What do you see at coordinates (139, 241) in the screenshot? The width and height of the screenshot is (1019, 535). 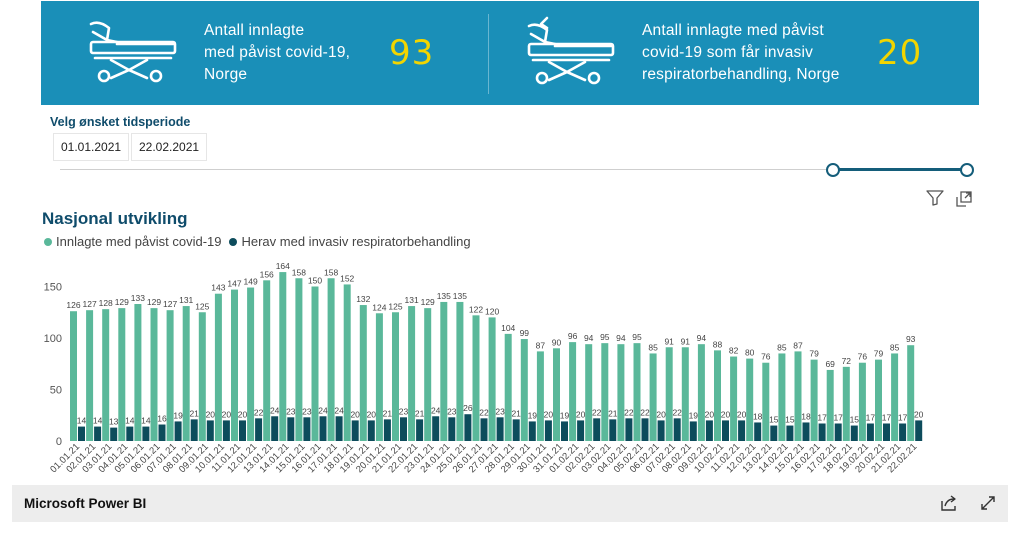 I see `legend-label-admitted: Innlagte med påvist covid-19` at bounding box center [139, 241].